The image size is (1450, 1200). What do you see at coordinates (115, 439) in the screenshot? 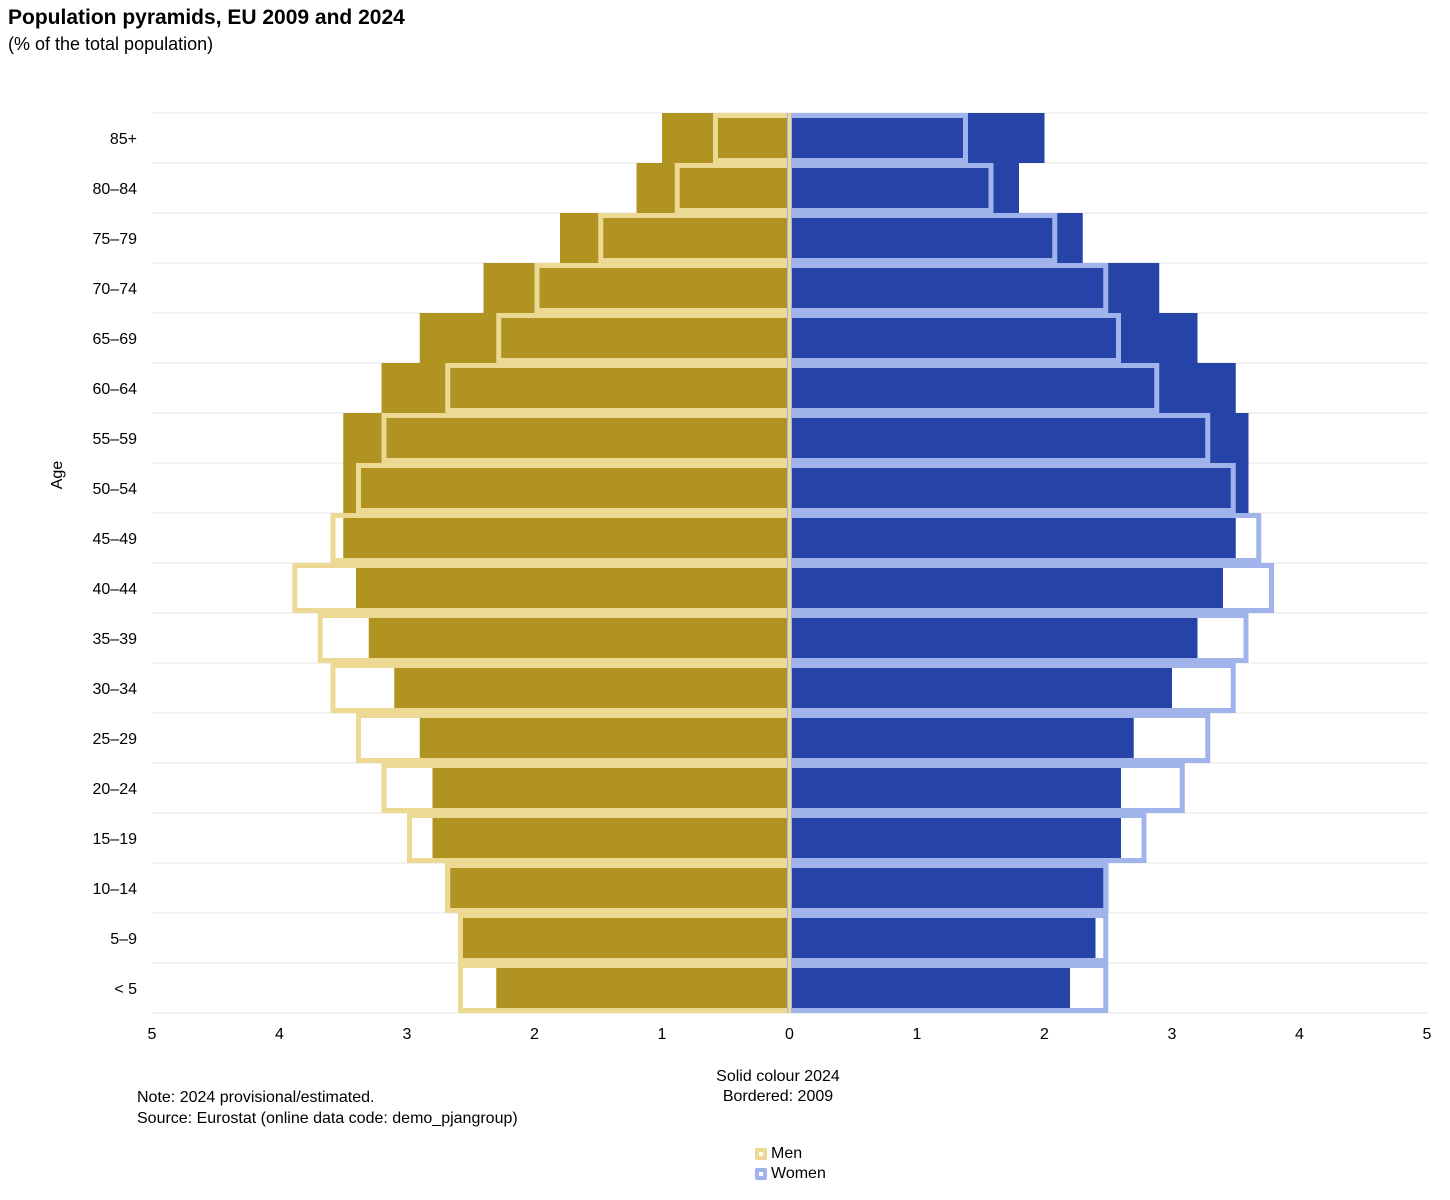
I see `age-tick-label: 55–59` at bounding box center [115, 439].